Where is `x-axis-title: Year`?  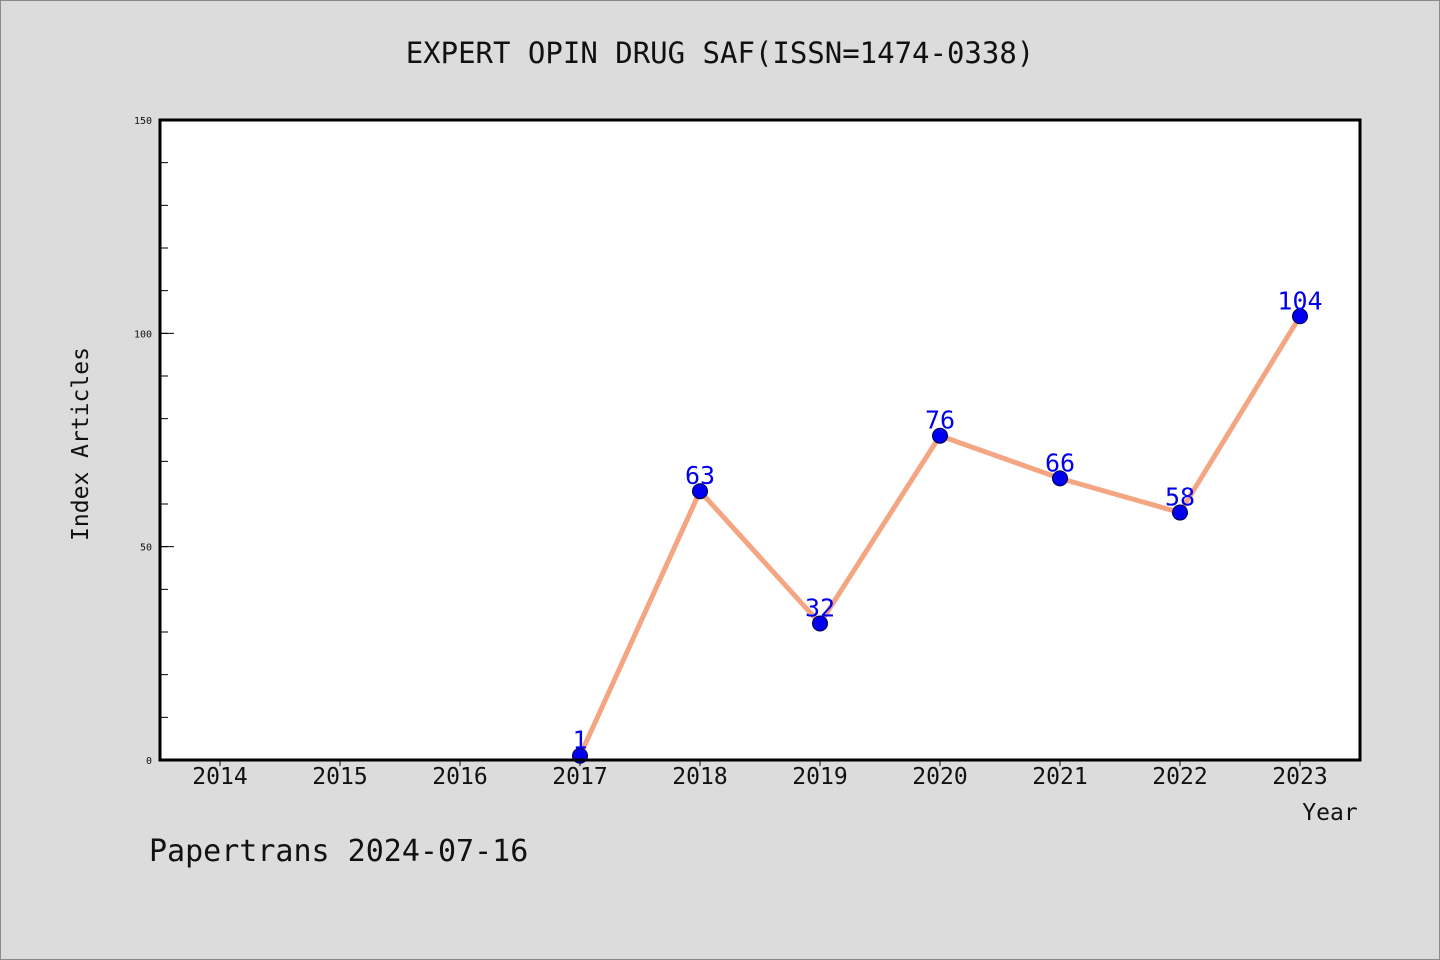
x-axis-title: Year is located at coordinates (1329, 813).